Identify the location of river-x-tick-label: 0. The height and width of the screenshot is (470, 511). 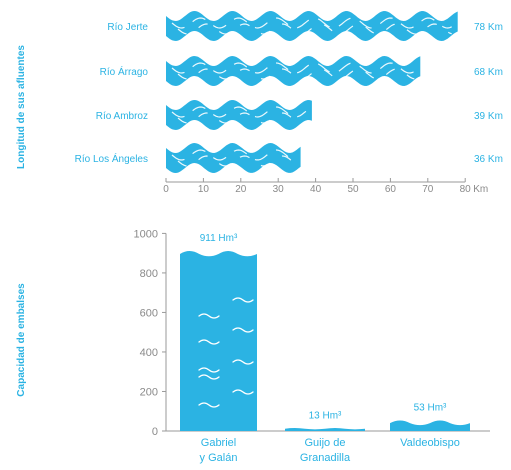
(166, 189).